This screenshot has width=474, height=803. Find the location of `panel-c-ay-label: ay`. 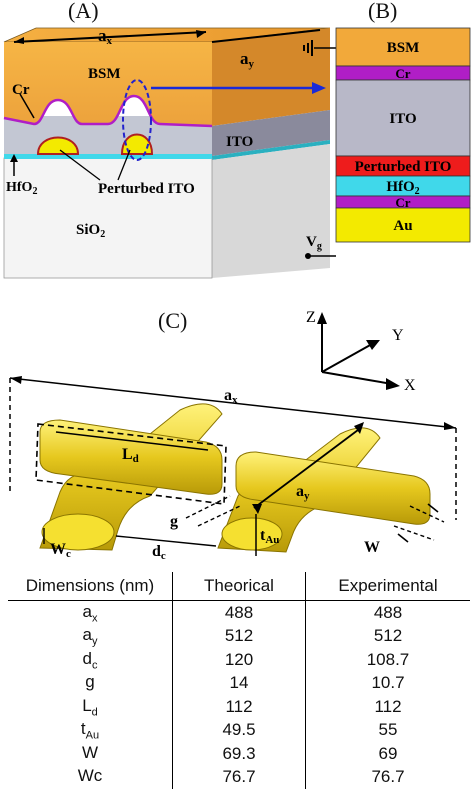

panel-c-ay-label: ay is located at coordinates (303, 492).